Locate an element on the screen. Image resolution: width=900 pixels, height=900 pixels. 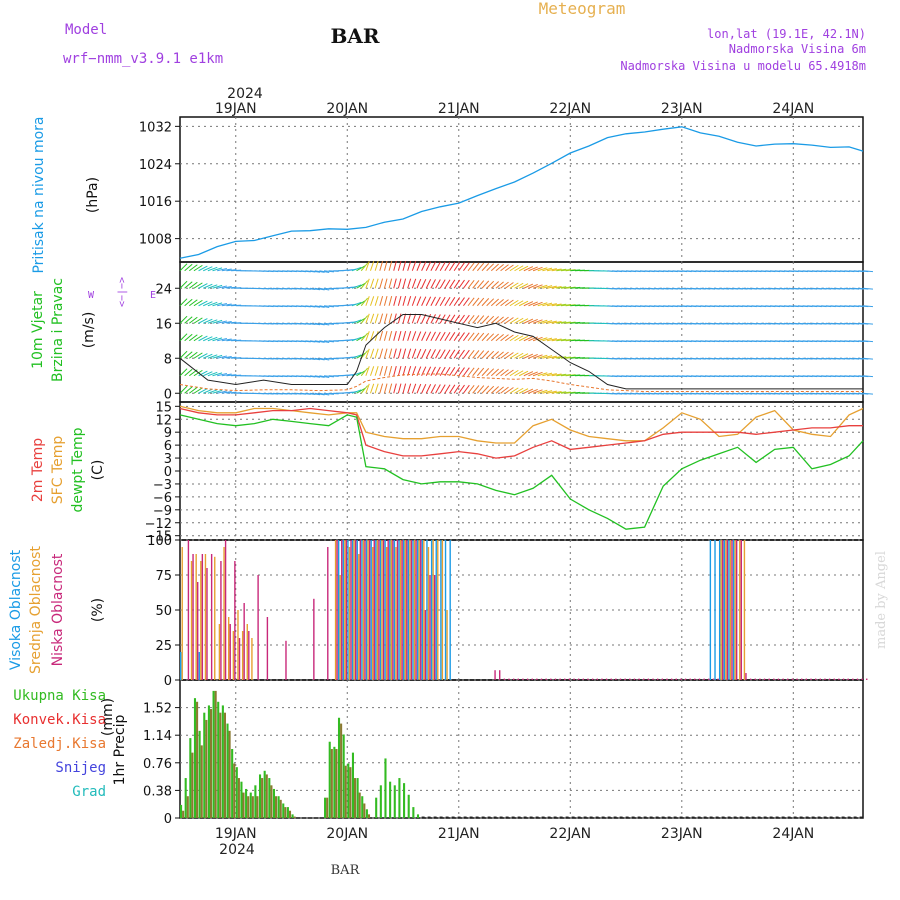
top-x-tick-label: 21JAN is located at coordinates (459, 109).